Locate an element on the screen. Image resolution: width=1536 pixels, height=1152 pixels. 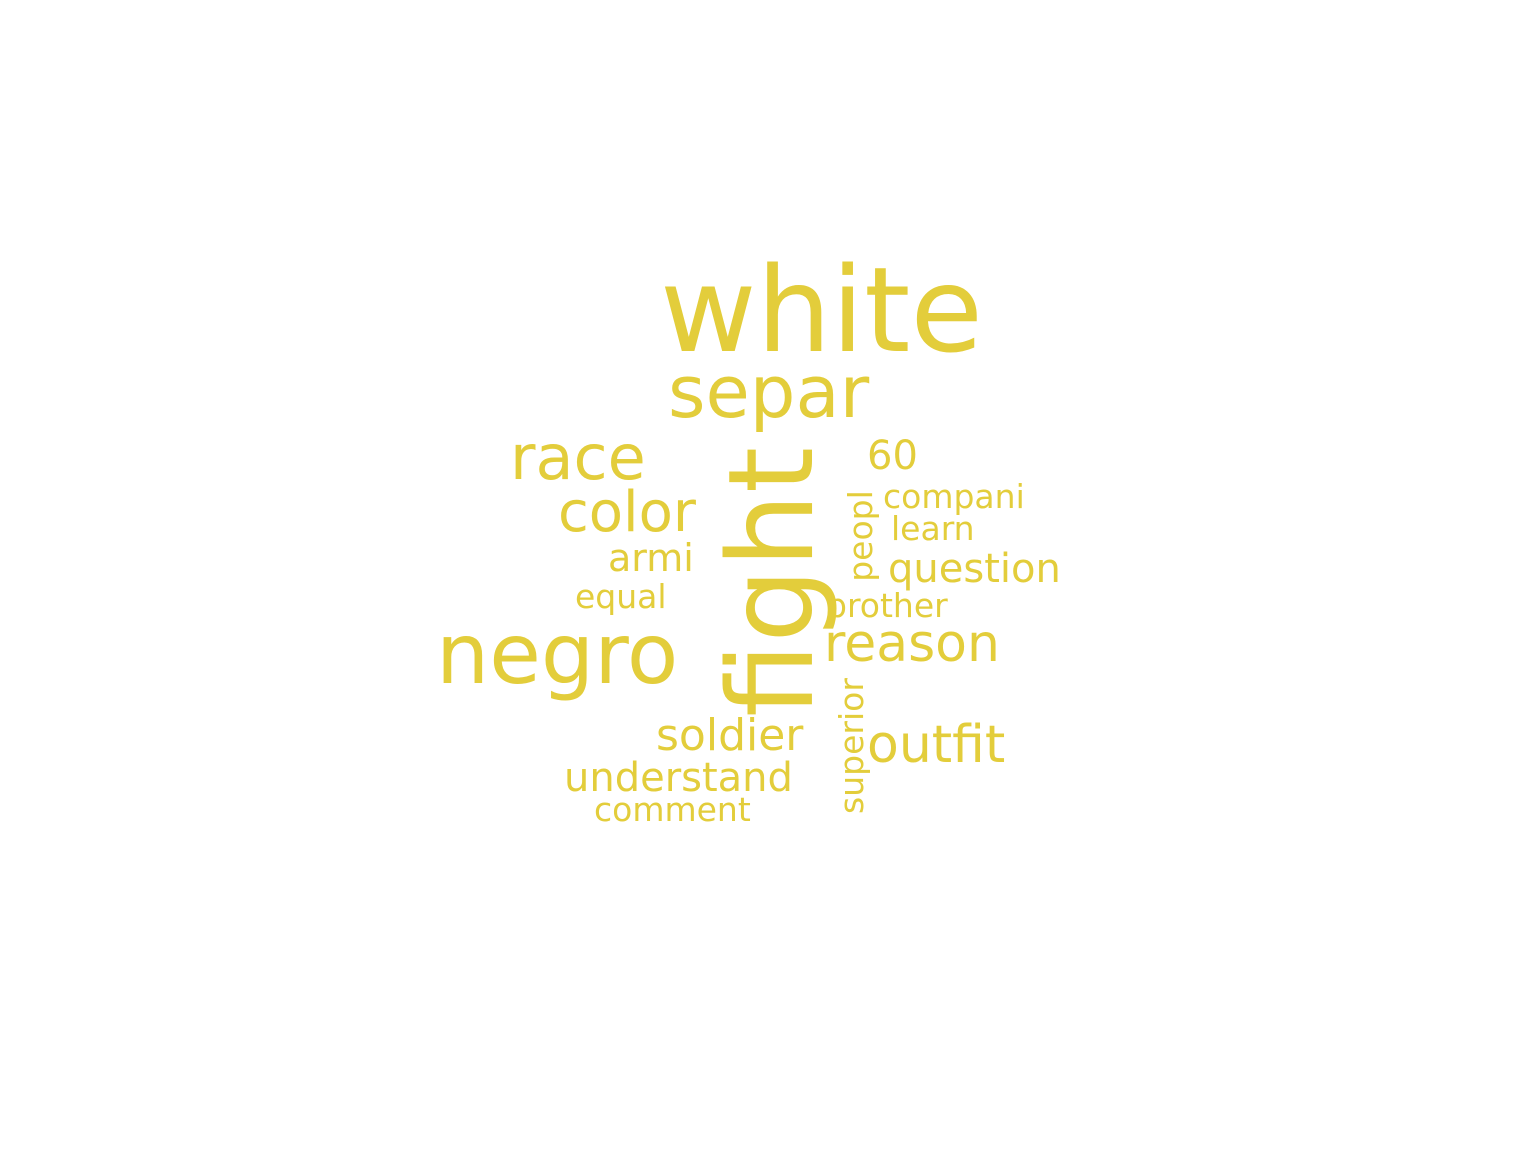
word-equal: equal is located at coordinates (621, 596).